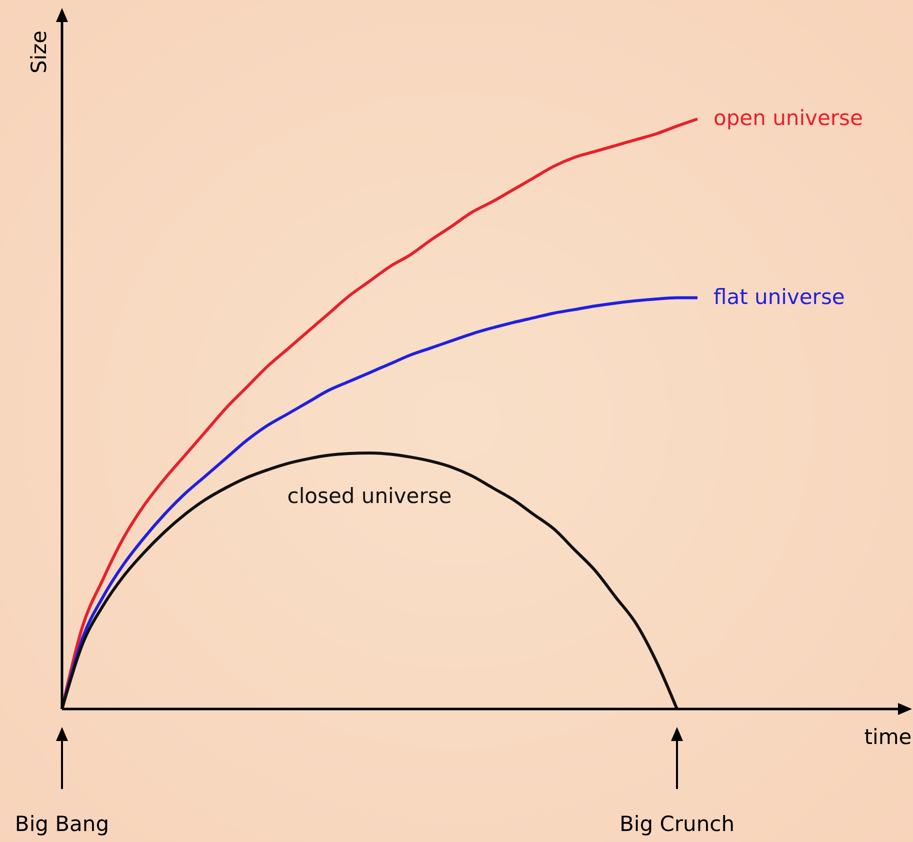  Describe the element at coordinates (39, 52) in the screenshot. I see `y-axis-title: Size` at that location.